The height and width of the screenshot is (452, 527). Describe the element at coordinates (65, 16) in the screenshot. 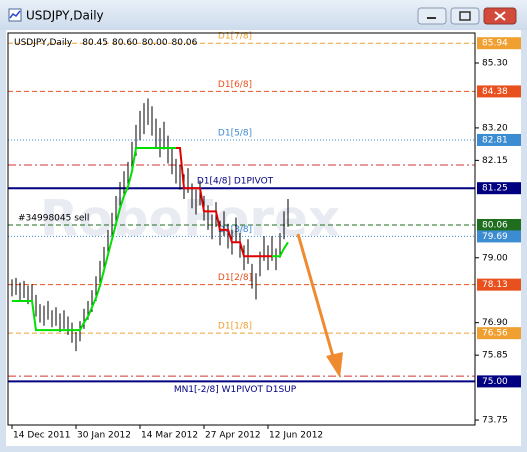

I see `window-title: USDJPY,Daily` at that location.